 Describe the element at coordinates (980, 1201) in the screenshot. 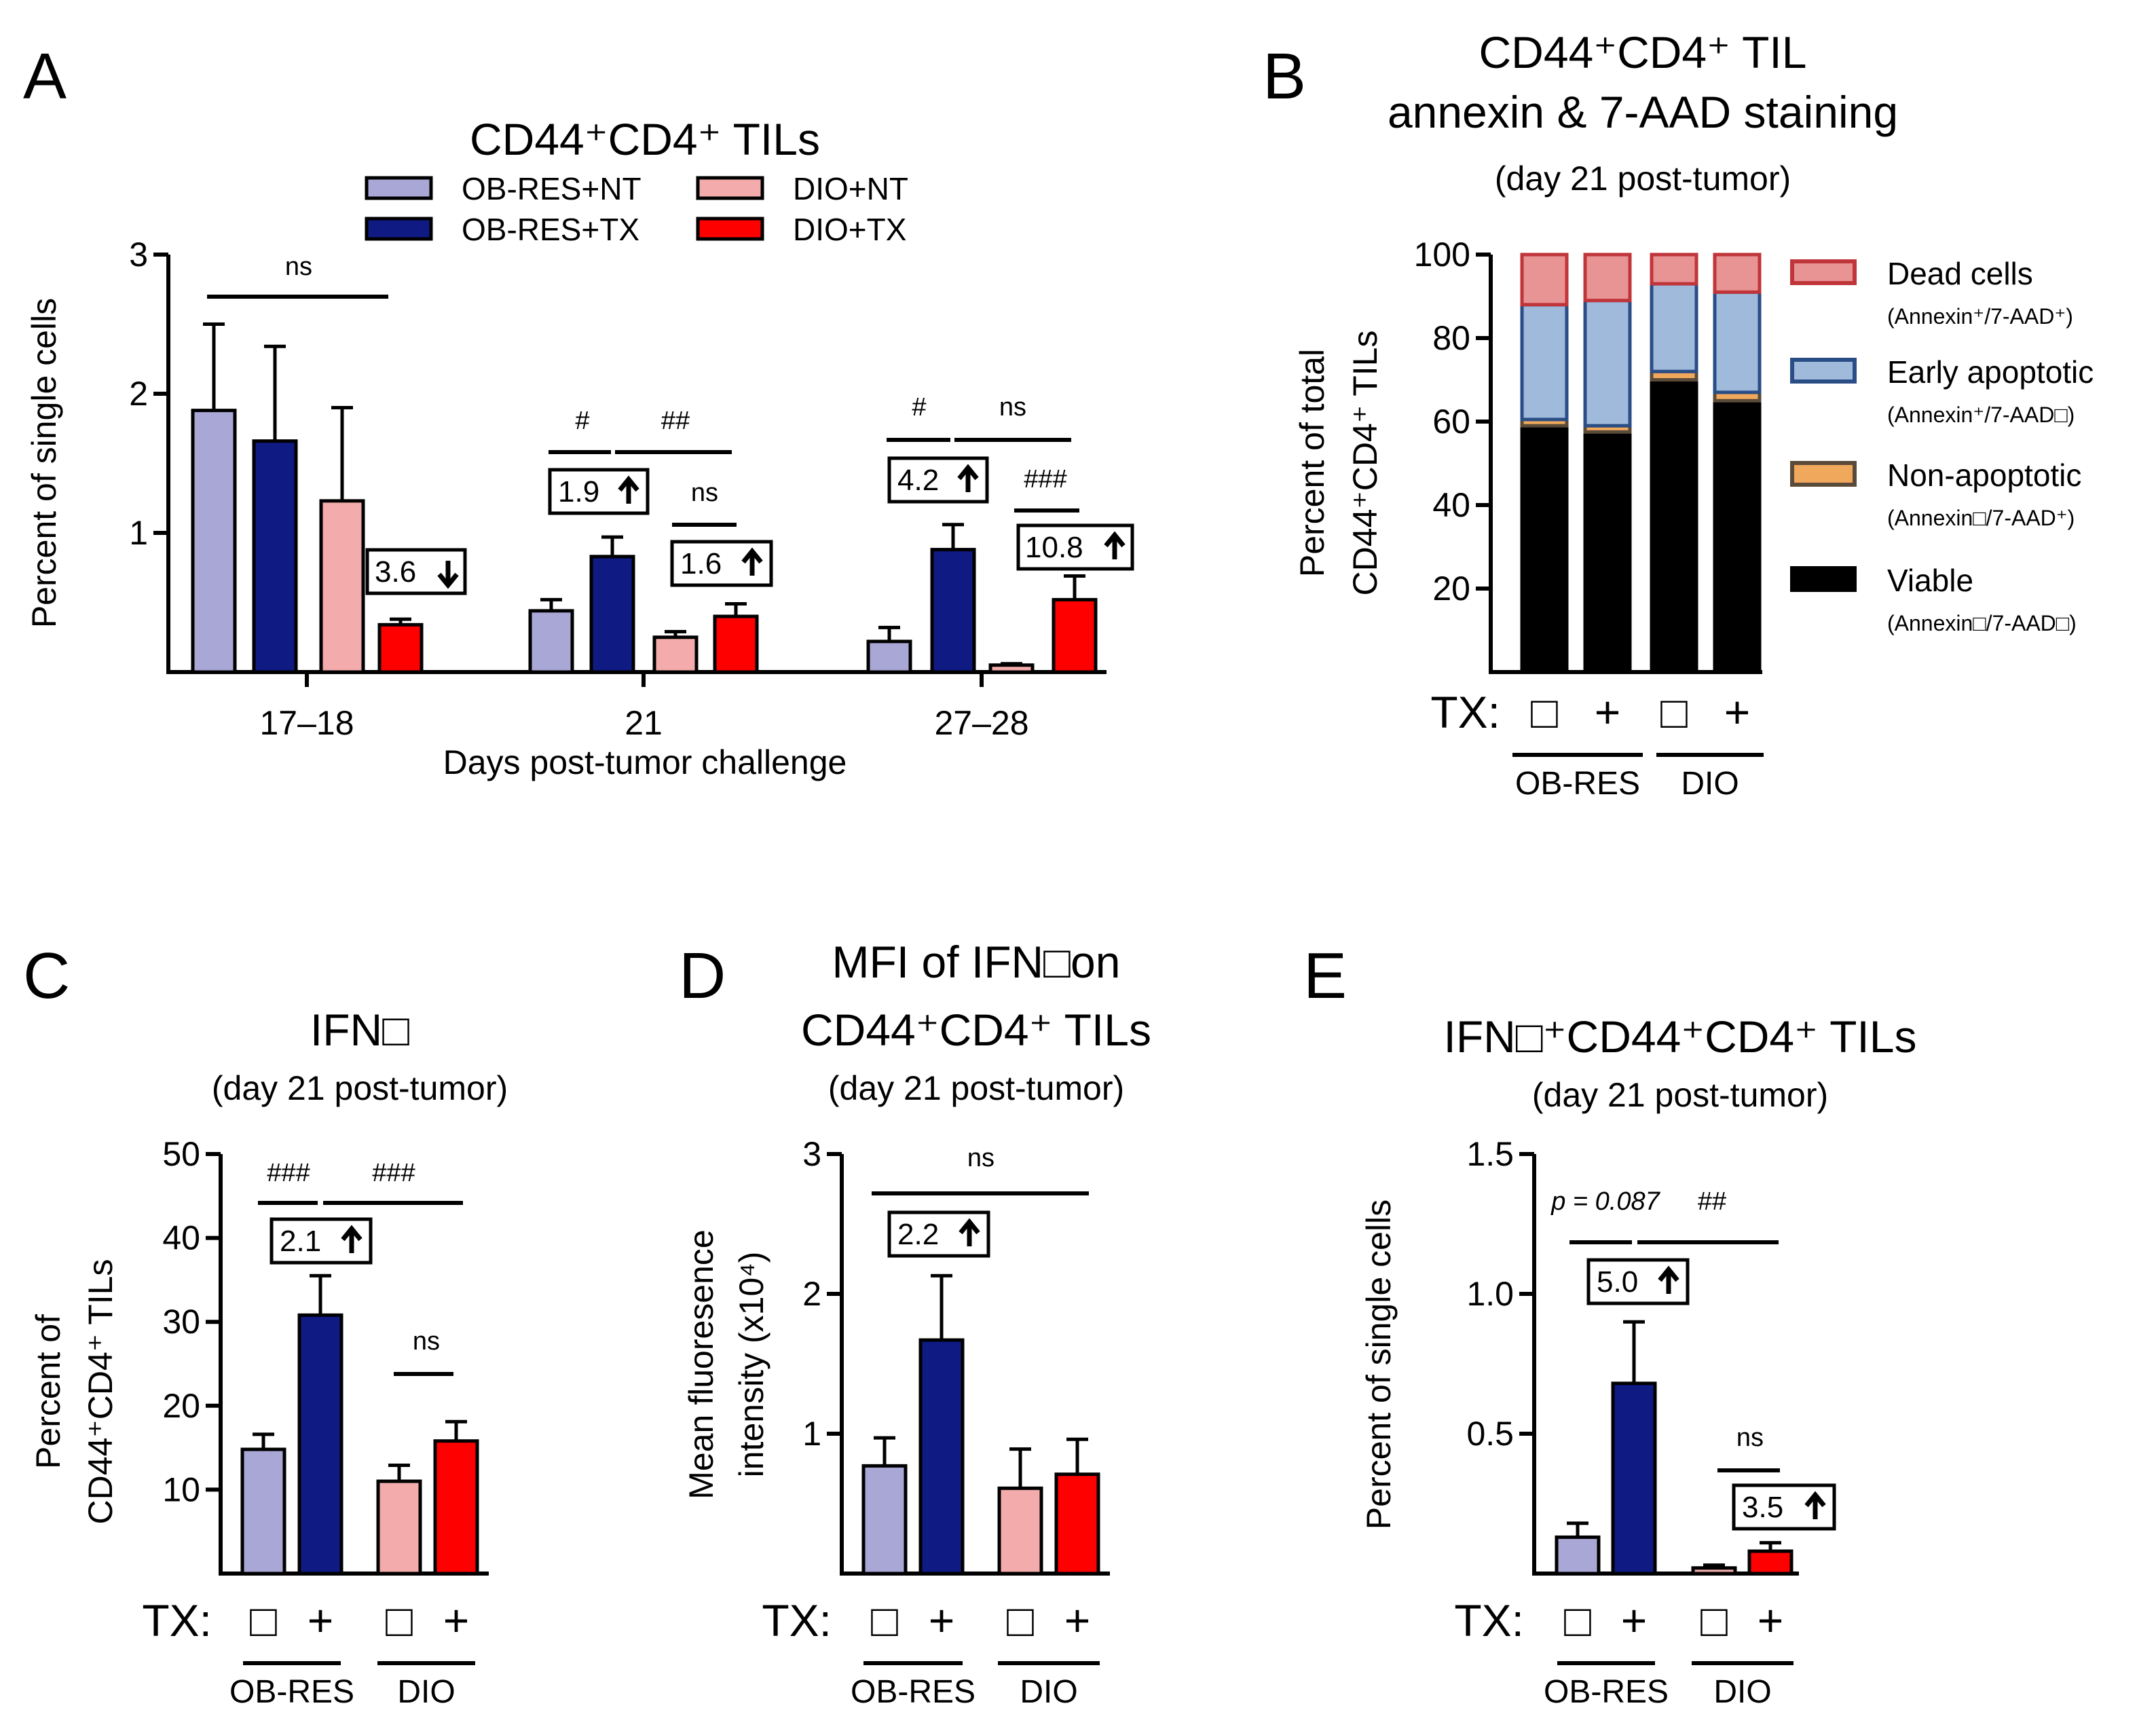

I see `panel-d-annotations: ns 2.2` at that location.